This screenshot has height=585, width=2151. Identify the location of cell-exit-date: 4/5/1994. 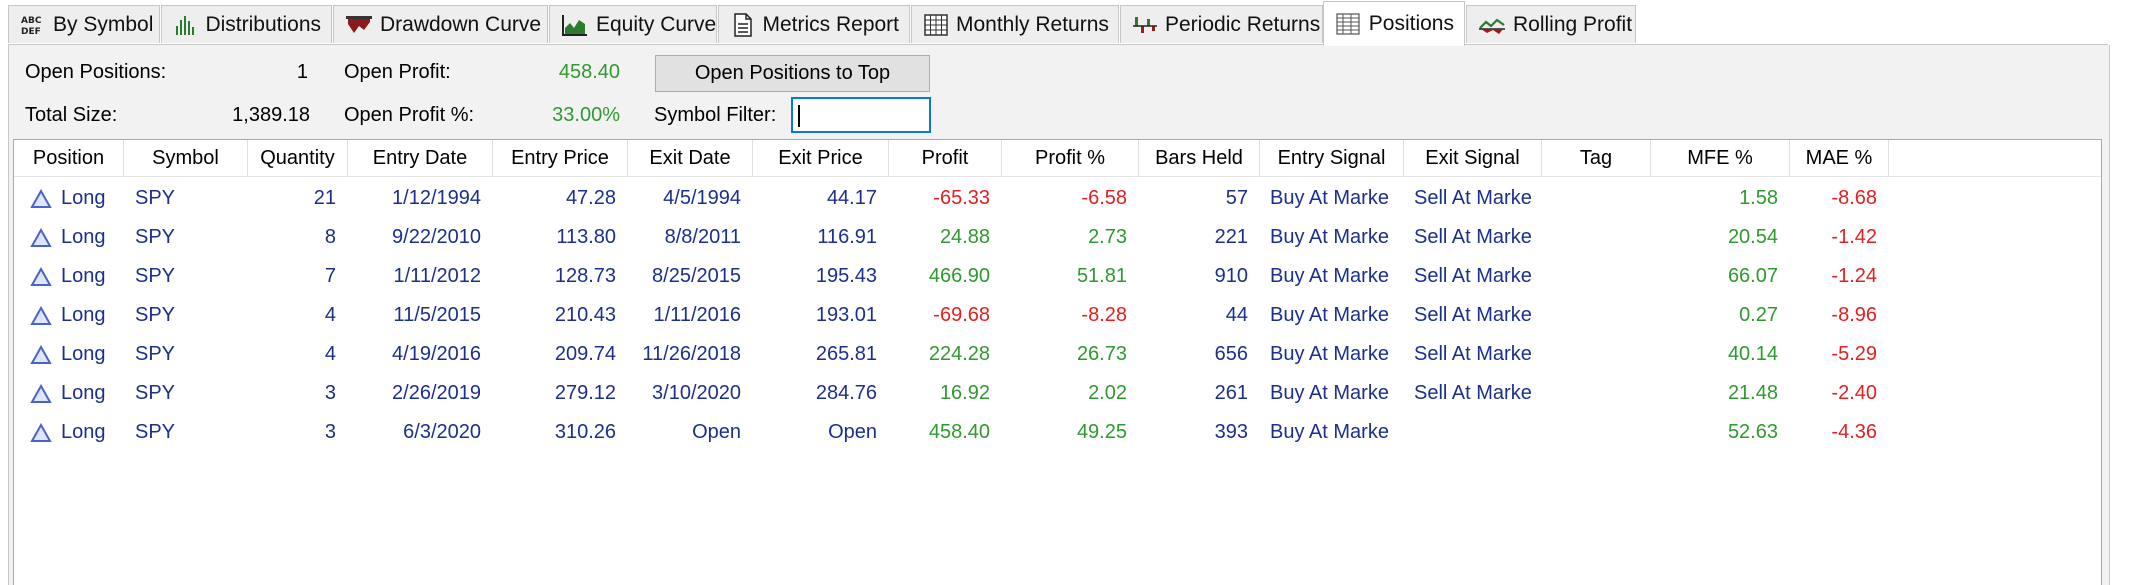
(702, 198).